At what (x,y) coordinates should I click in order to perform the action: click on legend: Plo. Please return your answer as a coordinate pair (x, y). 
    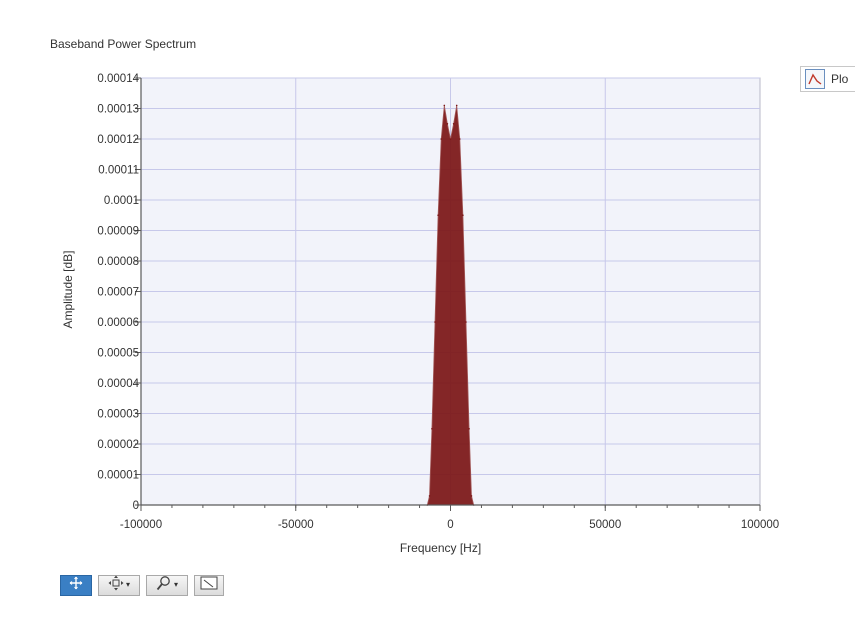
    Looking at the image, I should click on (827, 79).